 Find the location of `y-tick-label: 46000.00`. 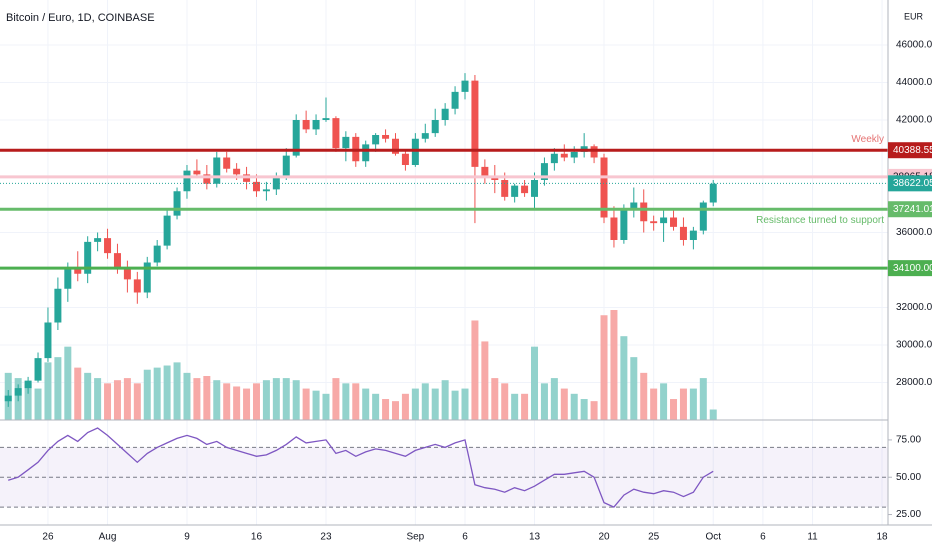

y-tick-label: 46000.00 is located at coordinates (914, 45).